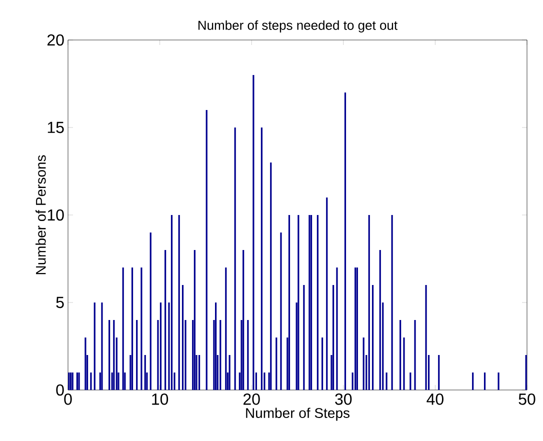 This screenshot has height=441, width=543. Describe the element at coordinates (160, 399) in the screenshot. I see `x-tick-label: 10` at that location.